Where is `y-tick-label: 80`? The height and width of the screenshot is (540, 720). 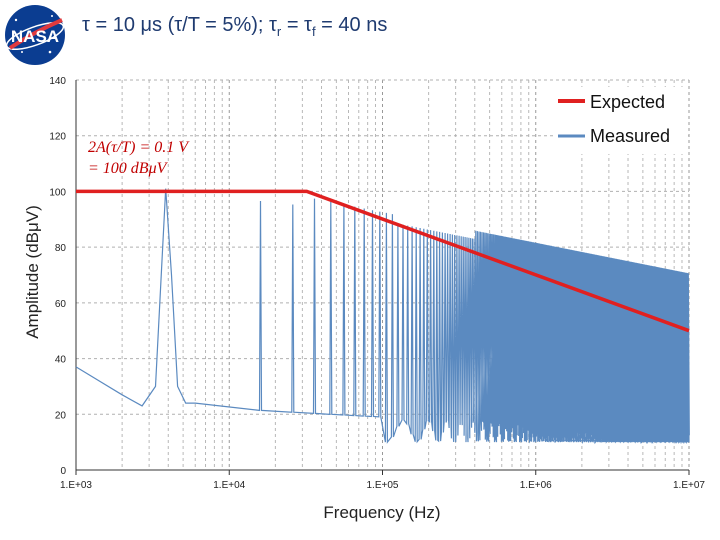
y-tick-label: 80 is located at coordinates (61, 248).